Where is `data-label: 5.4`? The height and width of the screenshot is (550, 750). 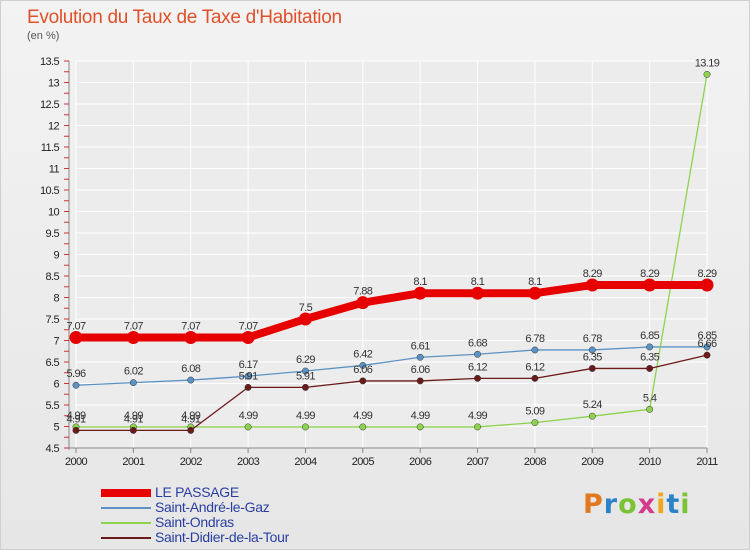
data-label: 5.4 is located at coordinates (650, 398).